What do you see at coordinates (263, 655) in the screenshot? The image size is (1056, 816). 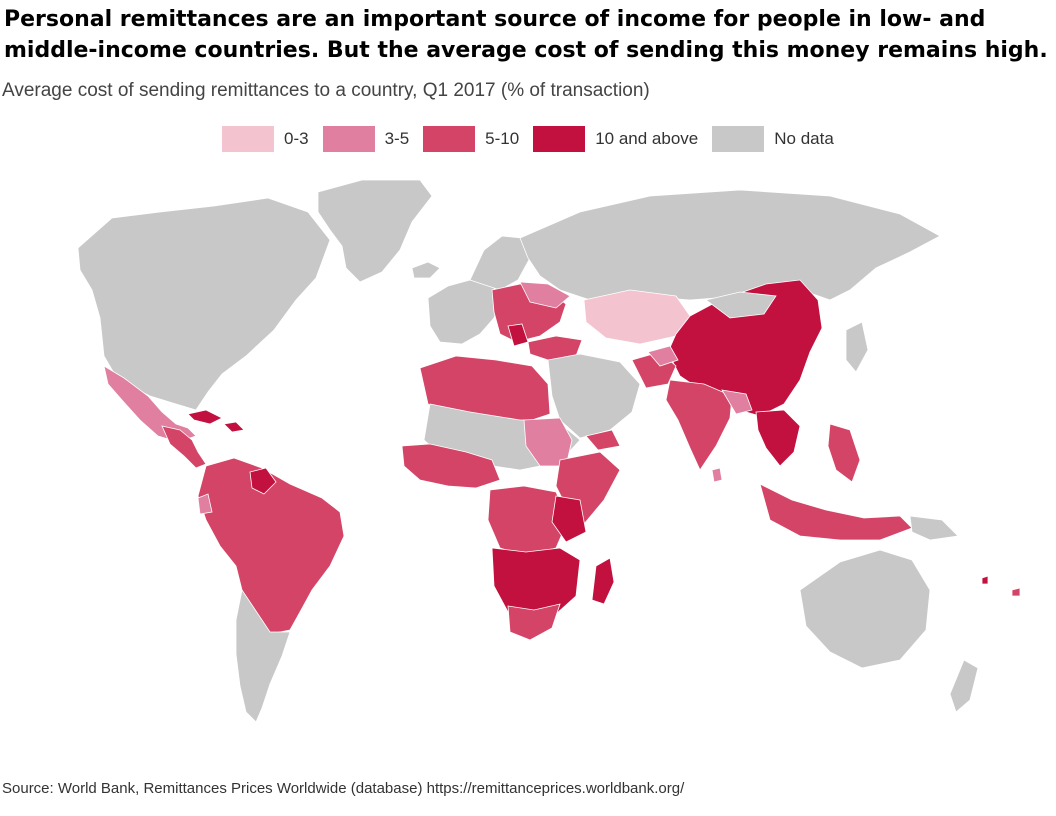 I see `region-south-america-south` at bounding box center [263, 655].